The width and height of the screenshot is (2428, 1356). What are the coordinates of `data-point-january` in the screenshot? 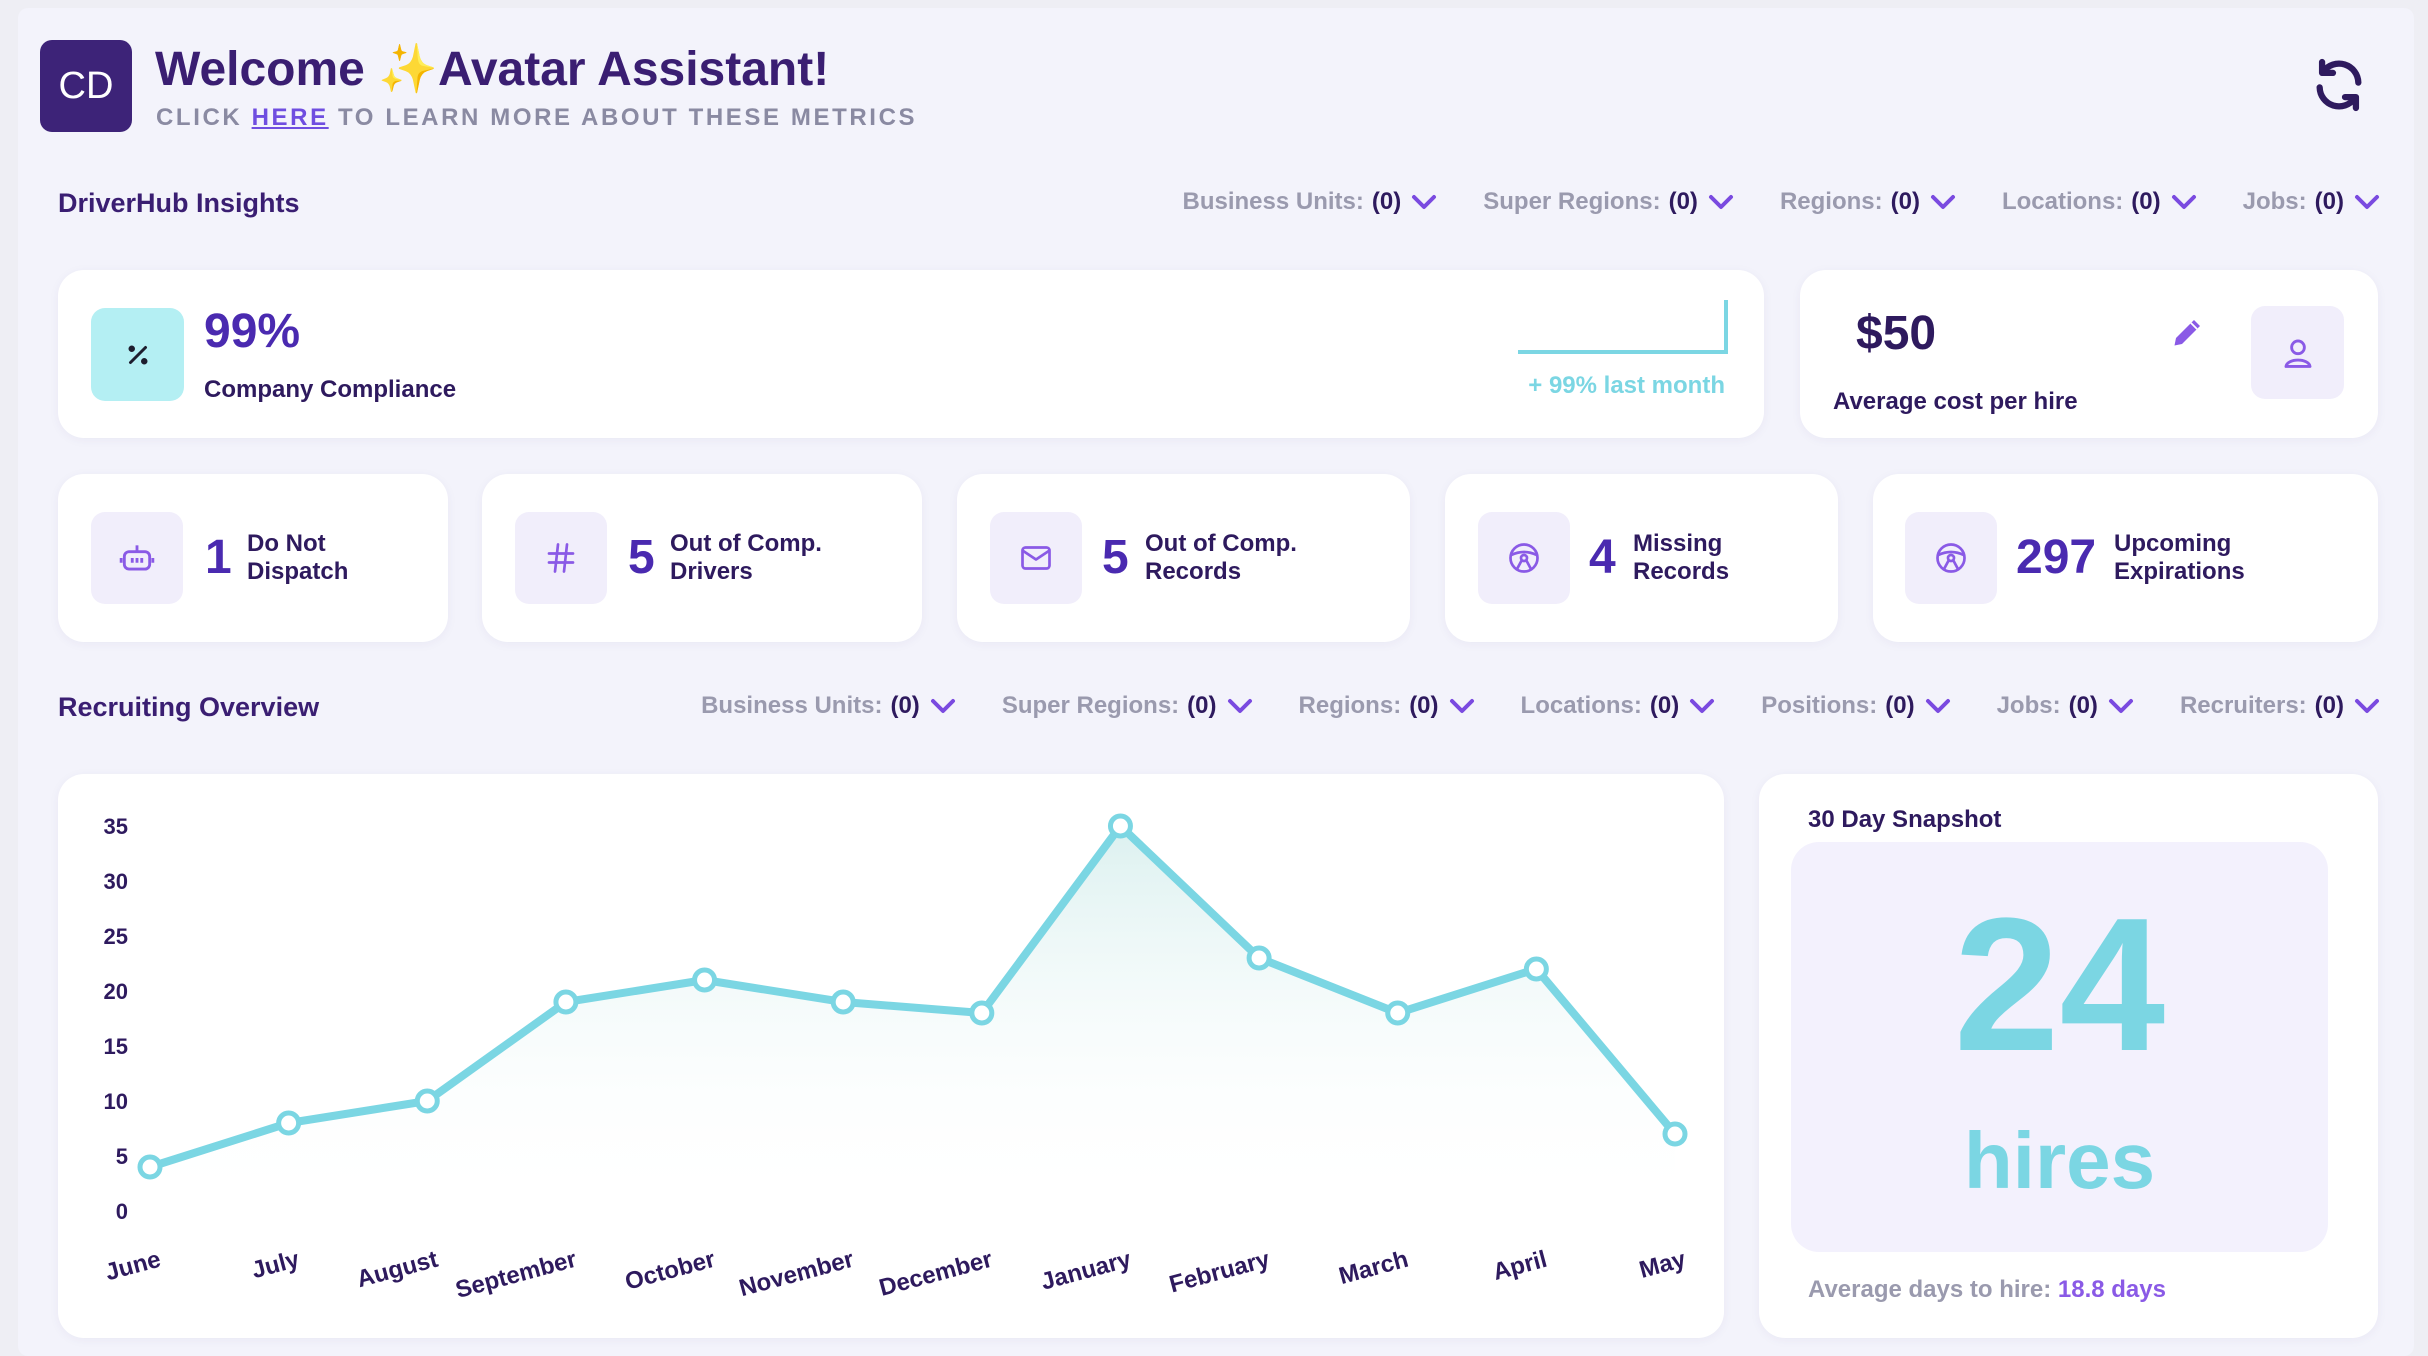 It's located at (1120, 826).